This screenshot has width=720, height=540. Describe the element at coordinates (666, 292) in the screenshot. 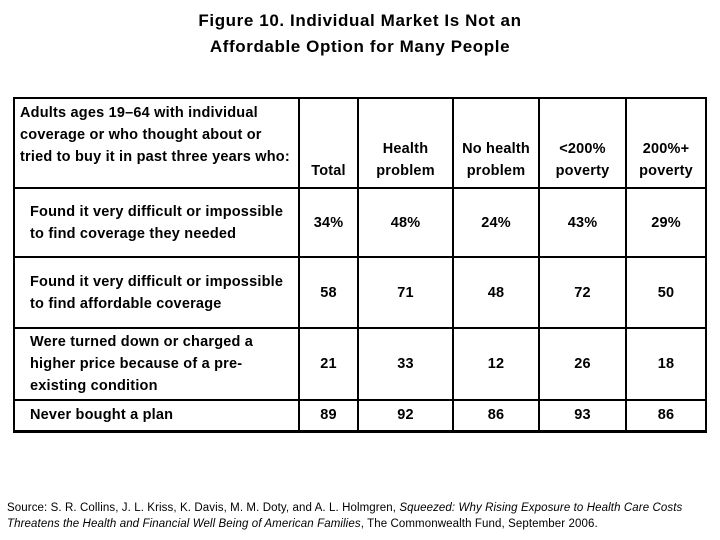

I see `cell-value: 50` at that location.